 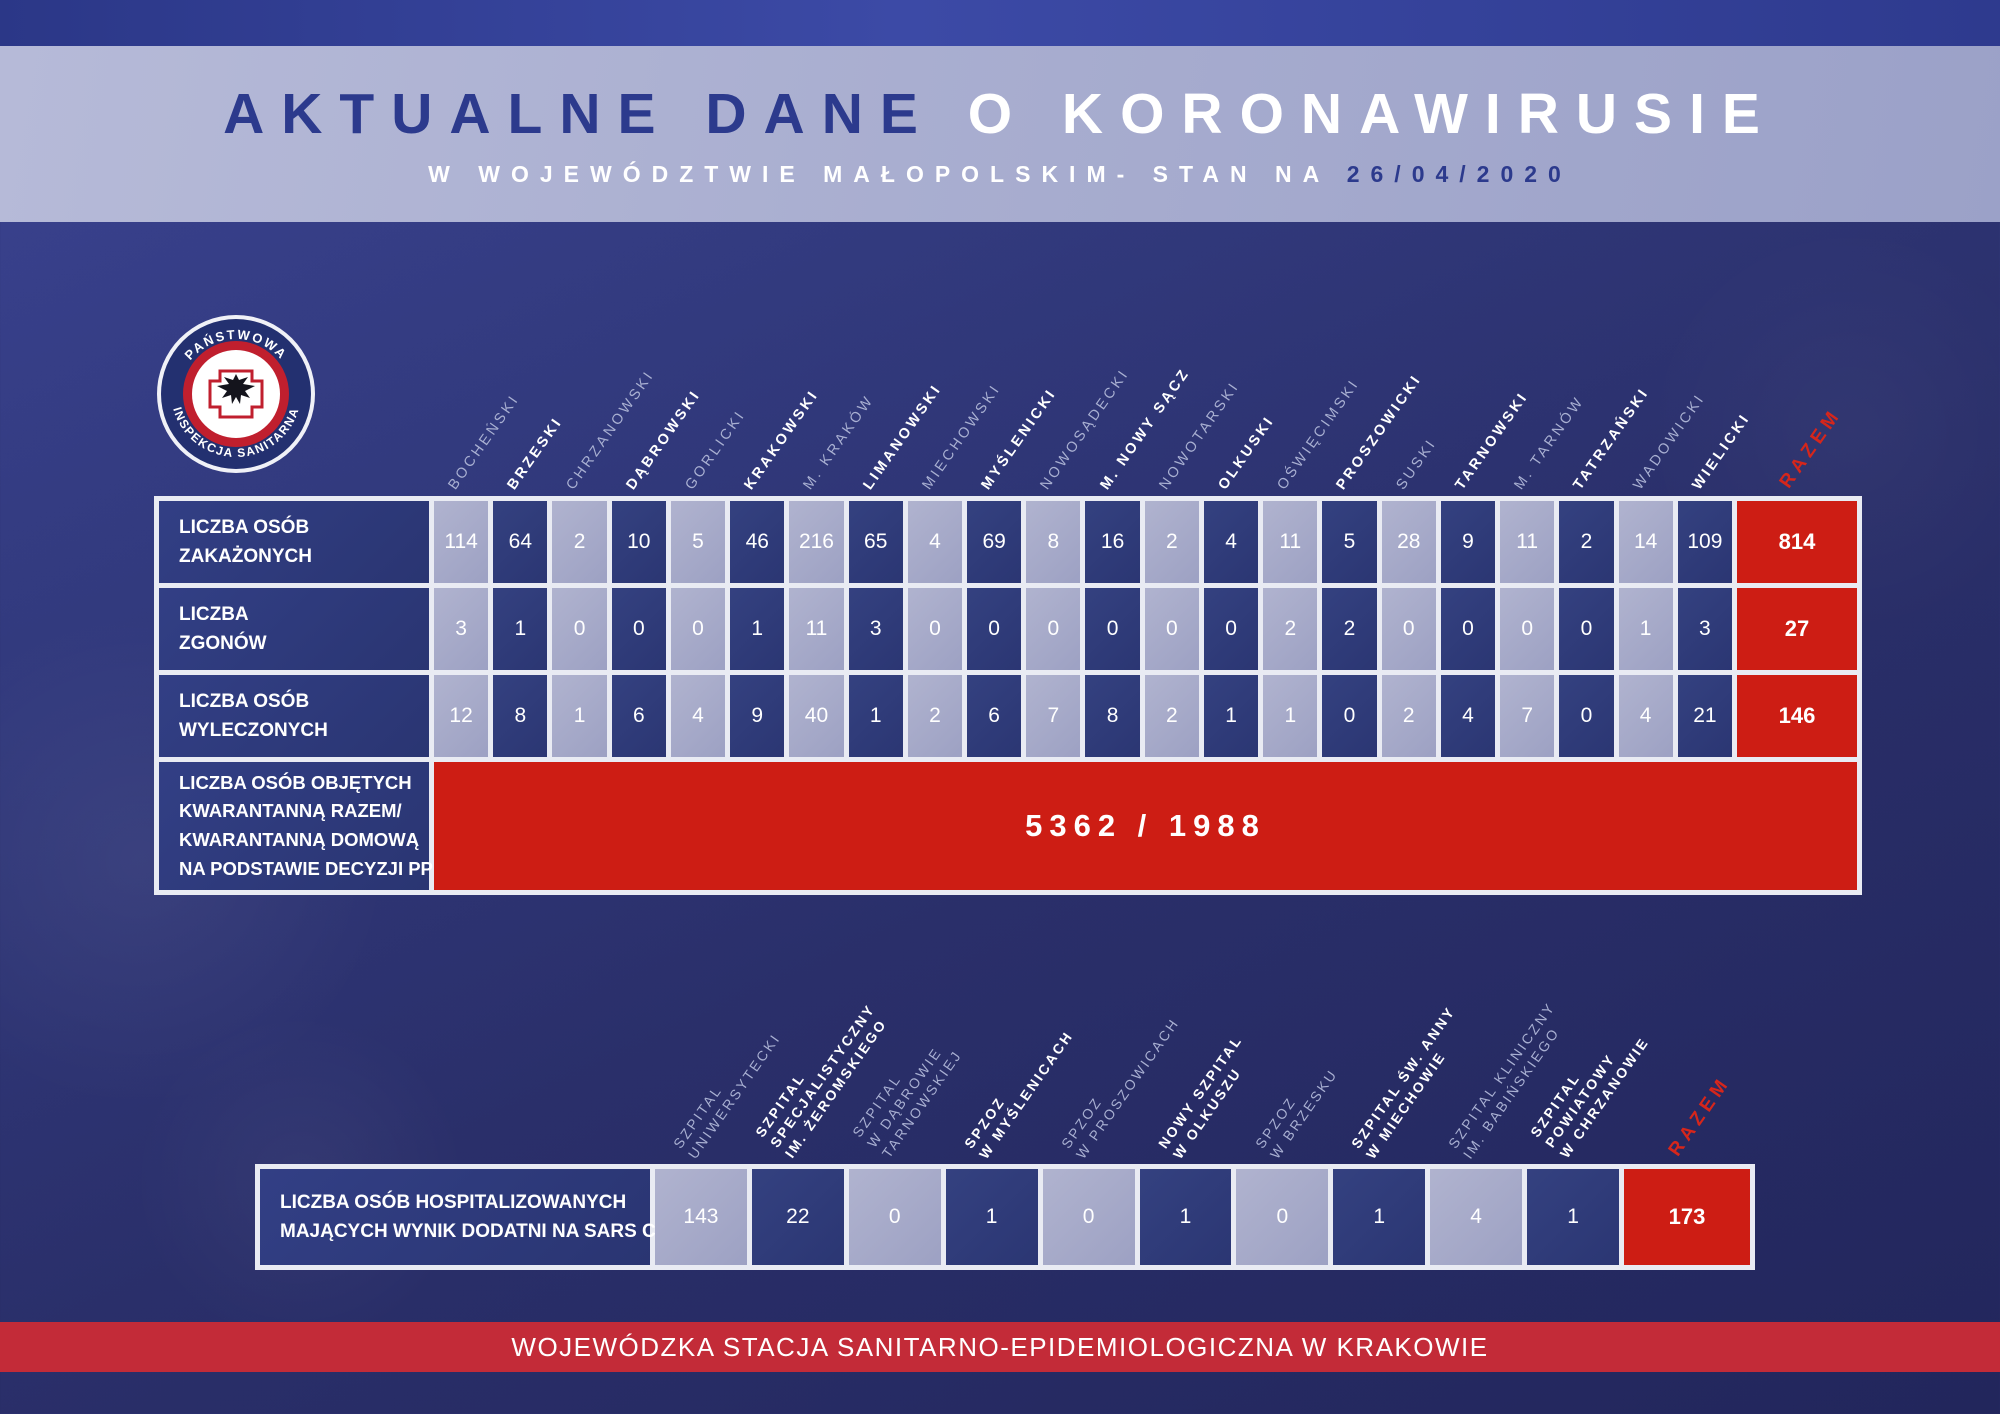 I want to click on row-label: LICZBA ZGONÓW, so click(x=294, y=629).